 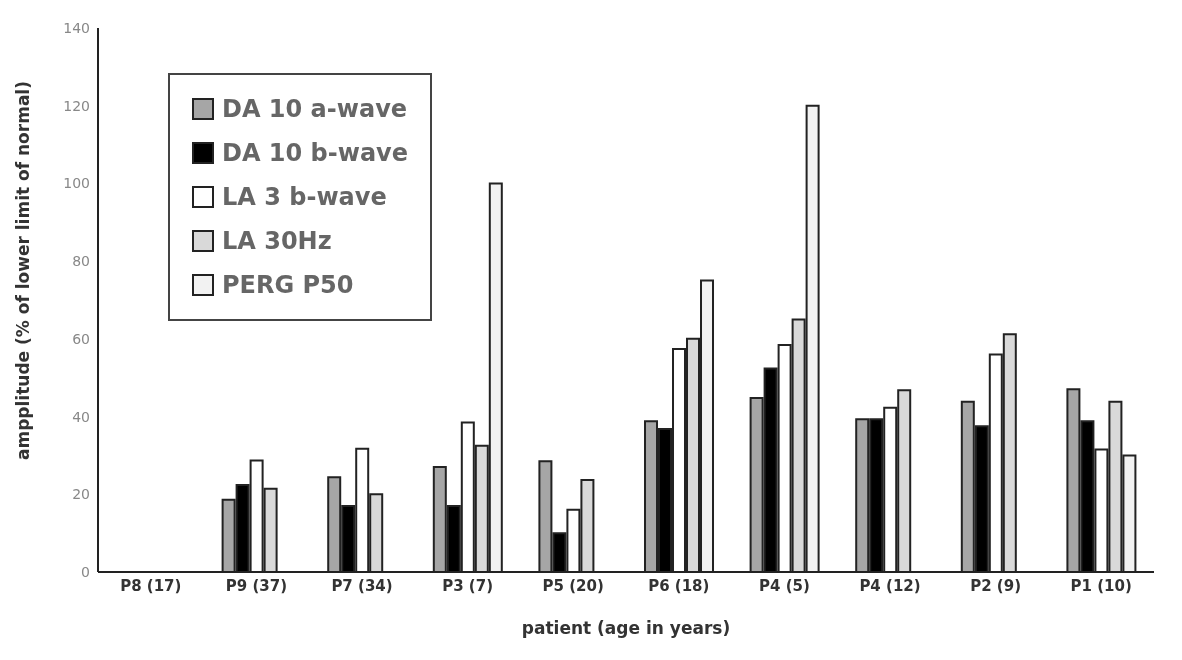 What do you see at coordinates (81, 494) in the screenshot?
I see `y-tick-label: 20` at bounding box center [81, 494].